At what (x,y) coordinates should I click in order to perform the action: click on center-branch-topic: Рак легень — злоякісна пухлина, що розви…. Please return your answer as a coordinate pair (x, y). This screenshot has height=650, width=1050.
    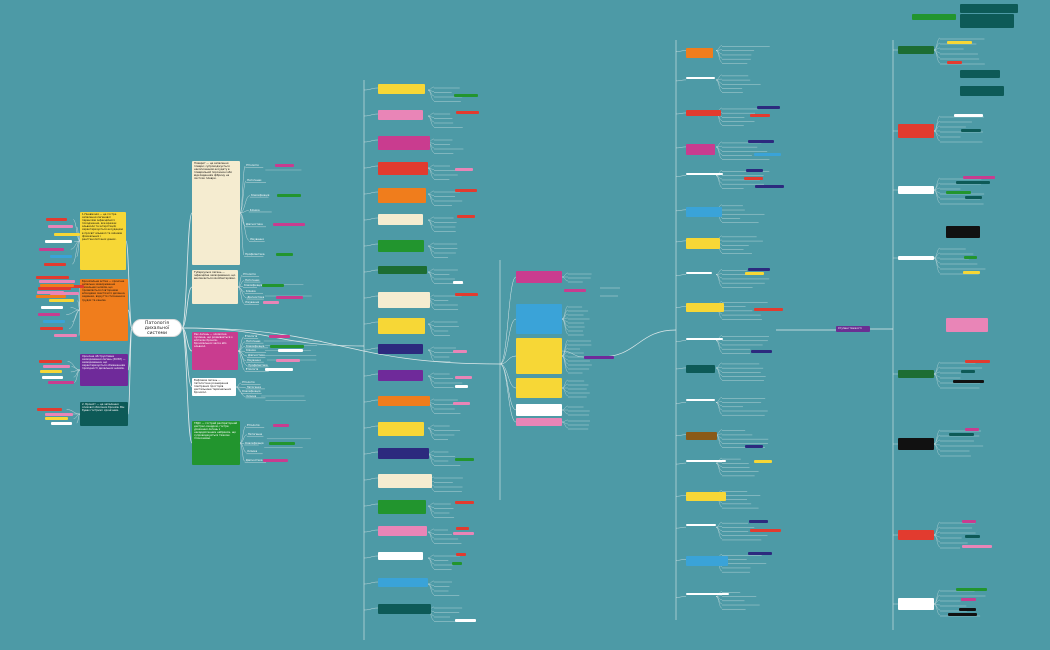
    Looking at the image, I should click on (215, 351).